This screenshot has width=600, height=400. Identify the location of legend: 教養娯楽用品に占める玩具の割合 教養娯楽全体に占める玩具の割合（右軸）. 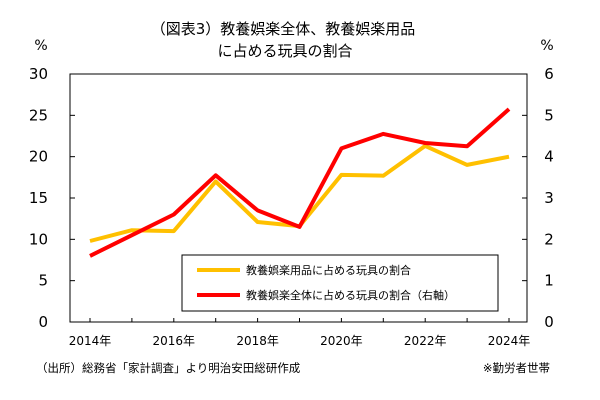
(340, 283).